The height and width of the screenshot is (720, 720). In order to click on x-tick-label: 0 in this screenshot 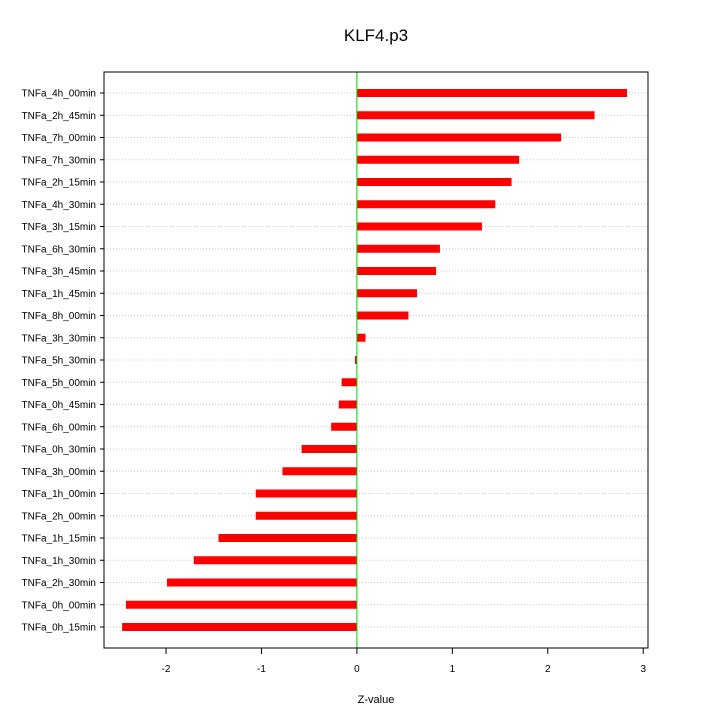, I will do `click(357, 669)`.